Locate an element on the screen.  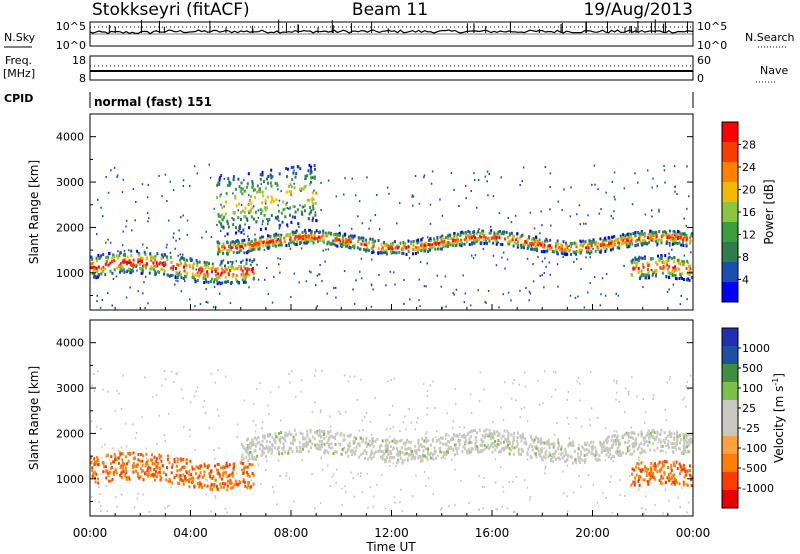
x-tick-label: 00:00 is located at coordinates (693, 533).